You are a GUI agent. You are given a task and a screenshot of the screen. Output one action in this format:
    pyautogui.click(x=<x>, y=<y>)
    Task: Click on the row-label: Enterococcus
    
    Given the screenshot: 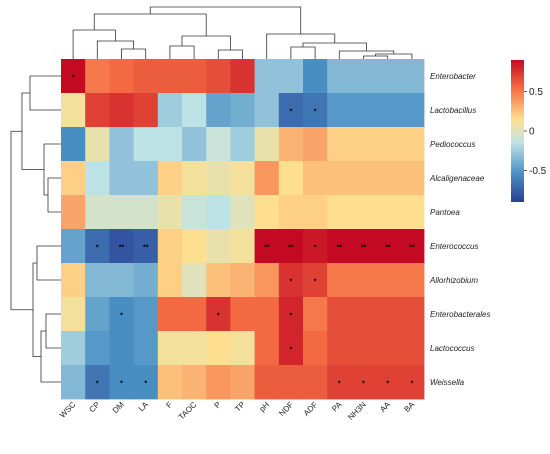 What is the action you would take?
    pyautogui.click(x=454, y=246)
    